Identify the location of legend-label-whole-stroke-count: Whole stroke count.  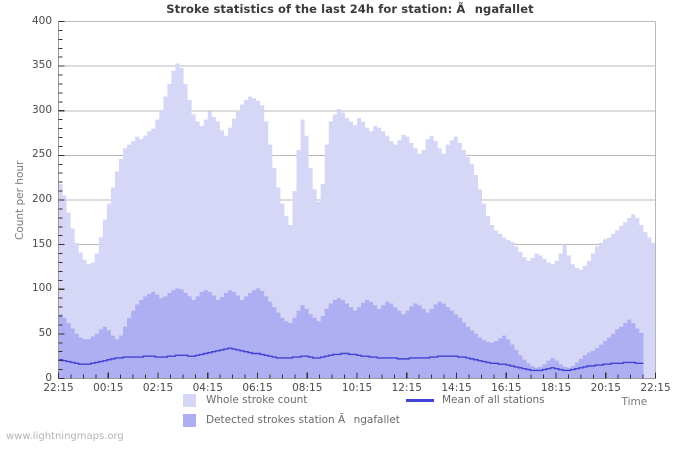
(257, 400).